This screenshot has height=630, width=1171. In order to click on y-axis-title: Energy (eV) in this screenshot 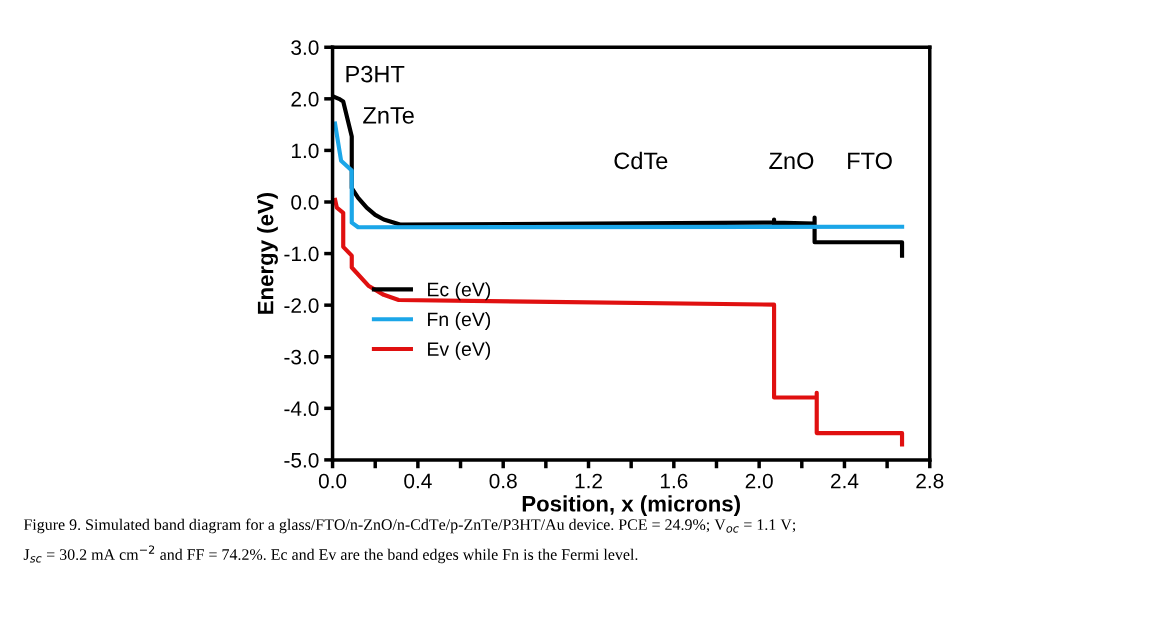, I will do `click(267, 253)`.